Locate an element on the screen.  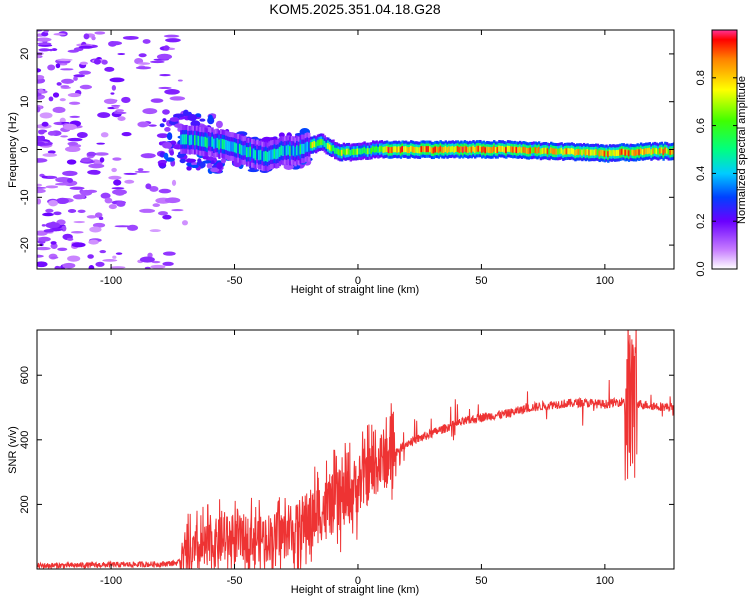
colorbar-tick-label: 0.0 is located at coordinates (701, 268).